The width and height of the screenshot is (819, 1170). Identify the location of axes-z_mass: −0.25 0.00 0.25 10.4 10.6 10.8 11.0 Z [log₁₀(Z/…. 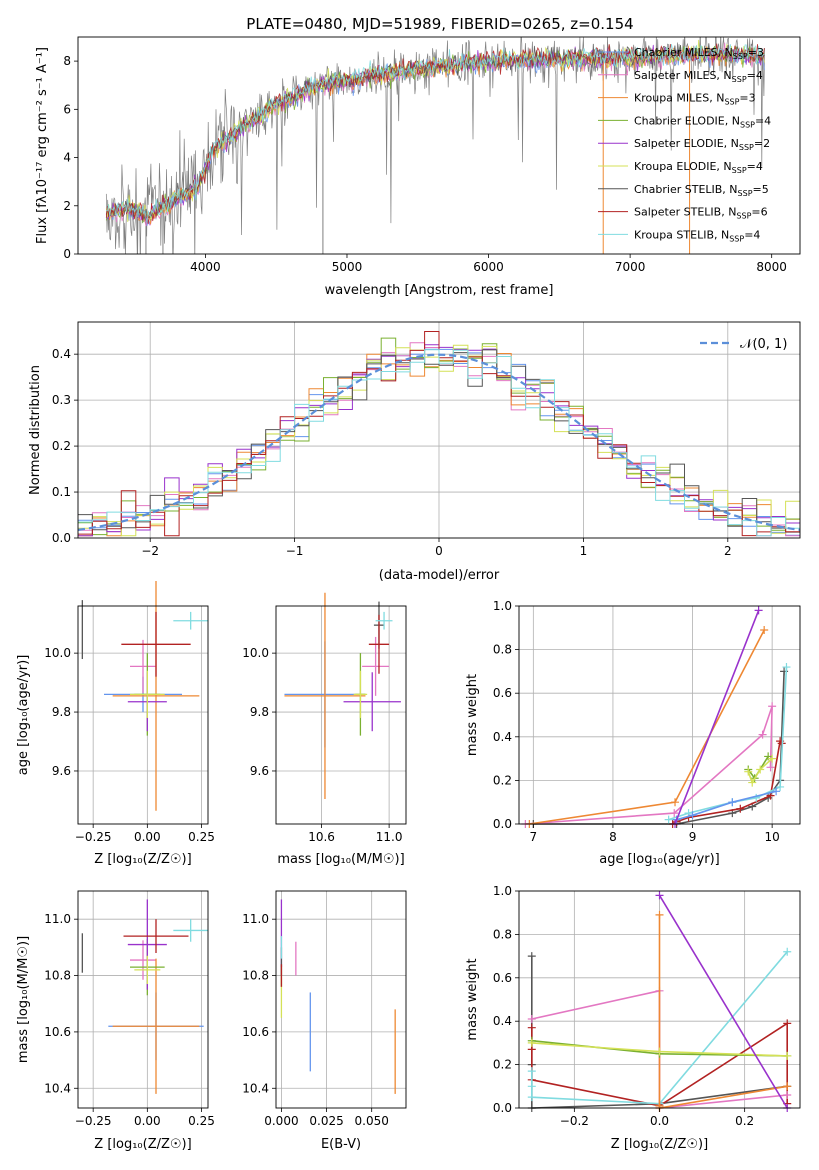
(115, 1021).